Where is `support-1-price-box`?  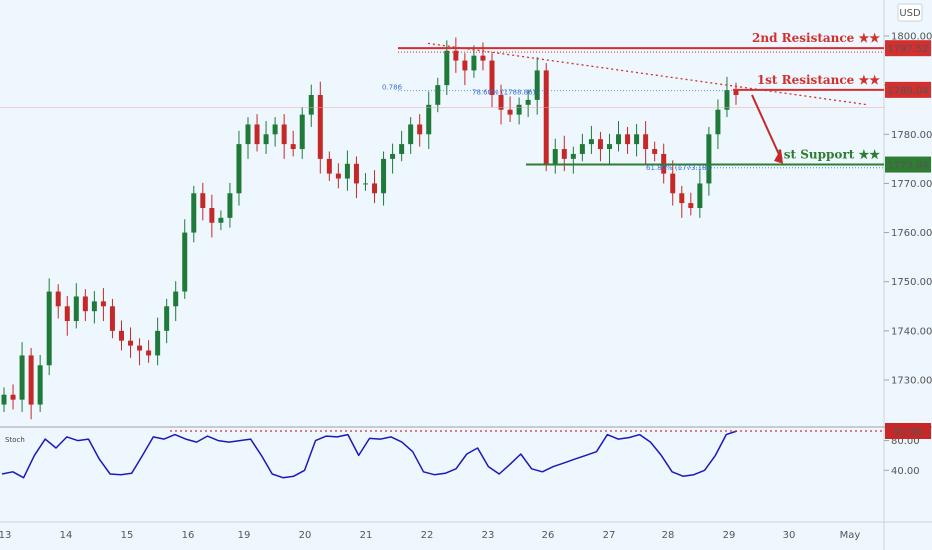 support-1-price-box is located at coordinates (908, 164).